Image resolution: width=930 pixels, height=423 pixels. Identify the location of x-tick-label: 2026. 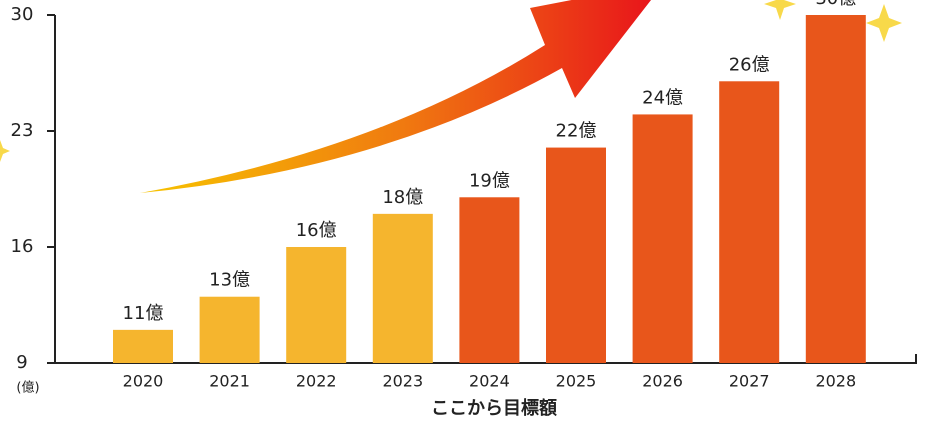
(662, 381).